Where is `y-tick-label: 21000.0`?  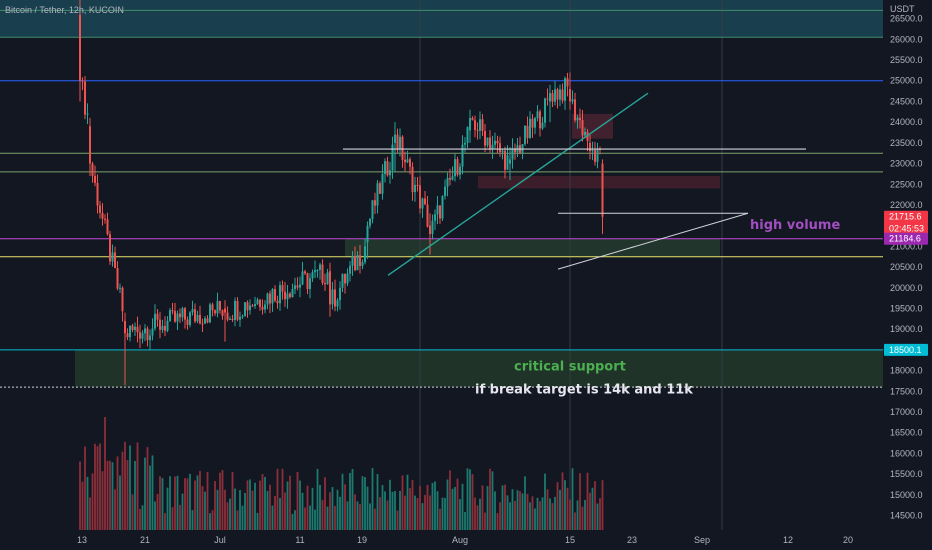
y-tick-label: 21000.0 is located at coordinates (906, 246).